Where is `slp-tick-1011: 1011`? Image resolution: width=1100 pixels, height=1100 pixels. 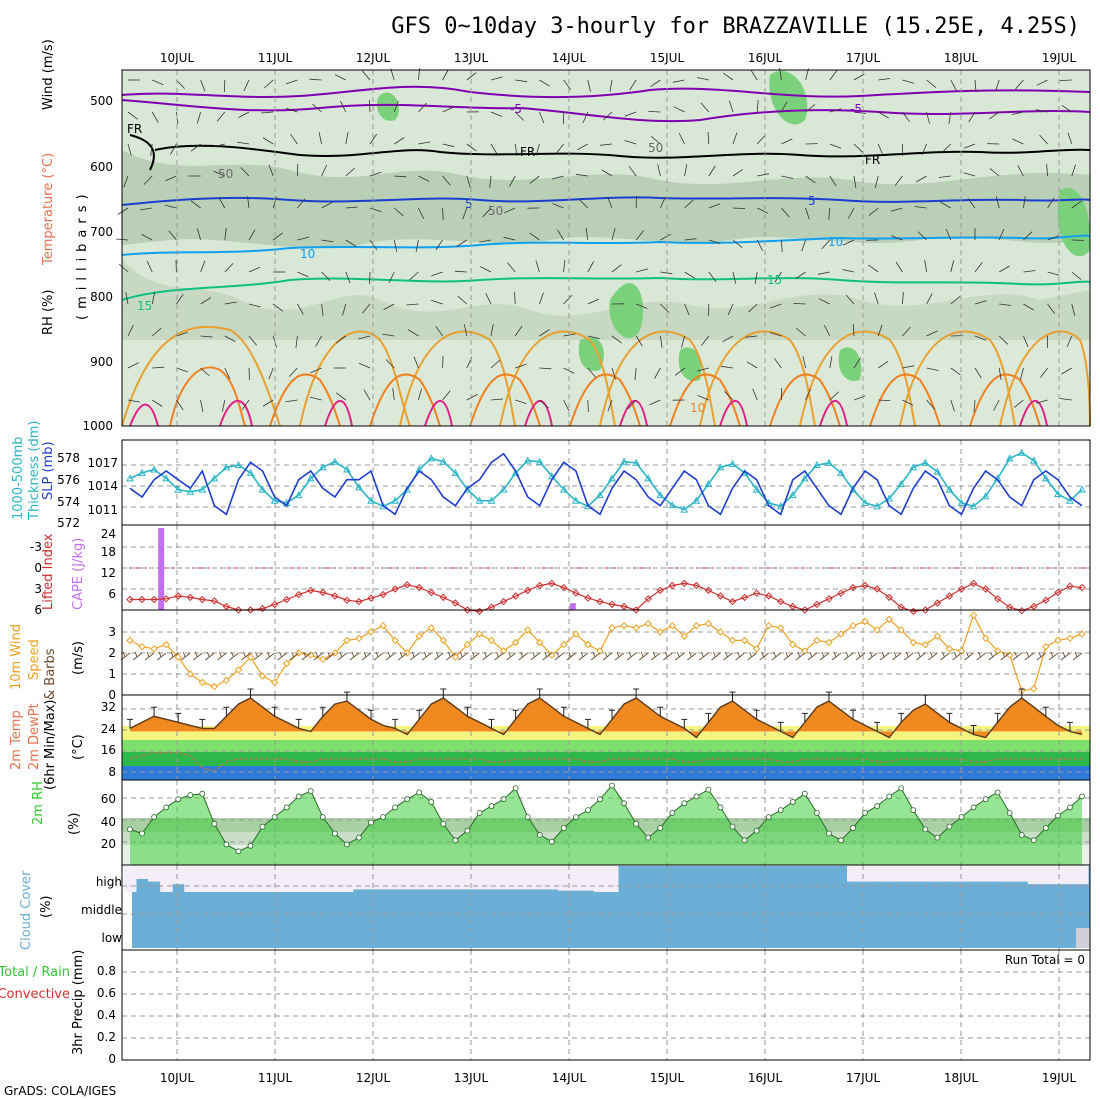
slp-tick-1011: 1011 is located at coordinates (102, 510).